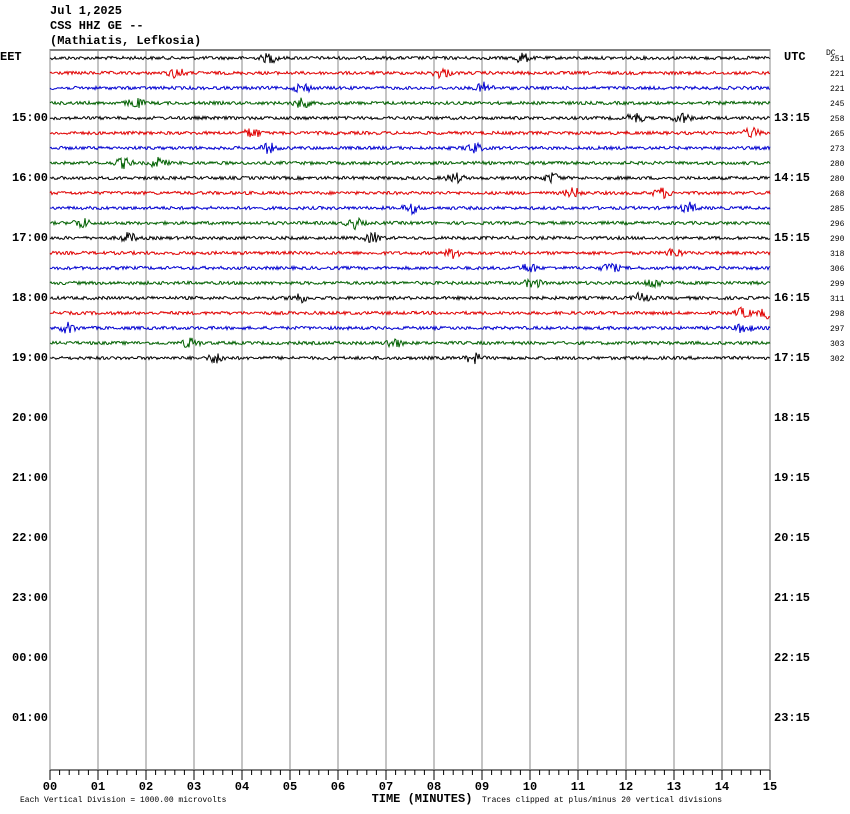 This screenshot has width=850, height=814. What do you see at coordinates (98, 787) in the screenshot?
I see `x-tick-label: 01` at bounding box center [98, 787].